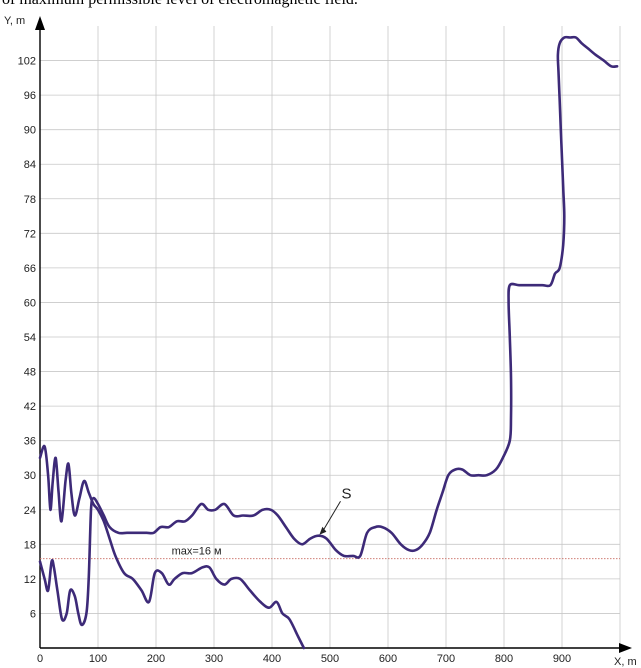 The height and width of the screenshot is (668, 641). I want to click on y-tick-label: 78, so click(30, 200).